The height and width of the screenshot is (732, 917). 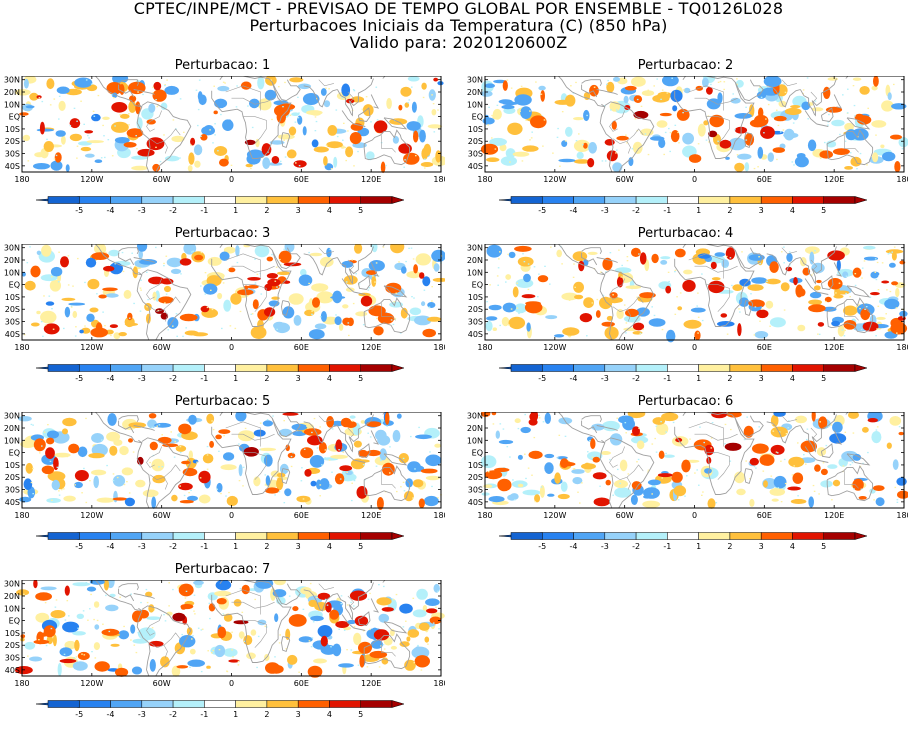 What do you see at coordinates (360, 714) in the screenshot?
I see `colorbar-tick-label: 5` at bounding box center [360, 714].